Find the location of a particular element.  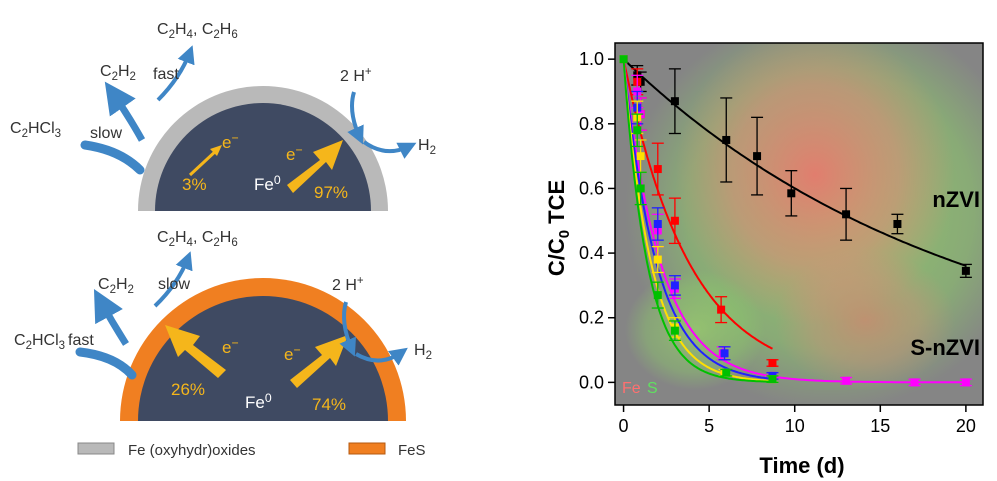

x-tick-label: 10 is located at coordinates (795, 426).